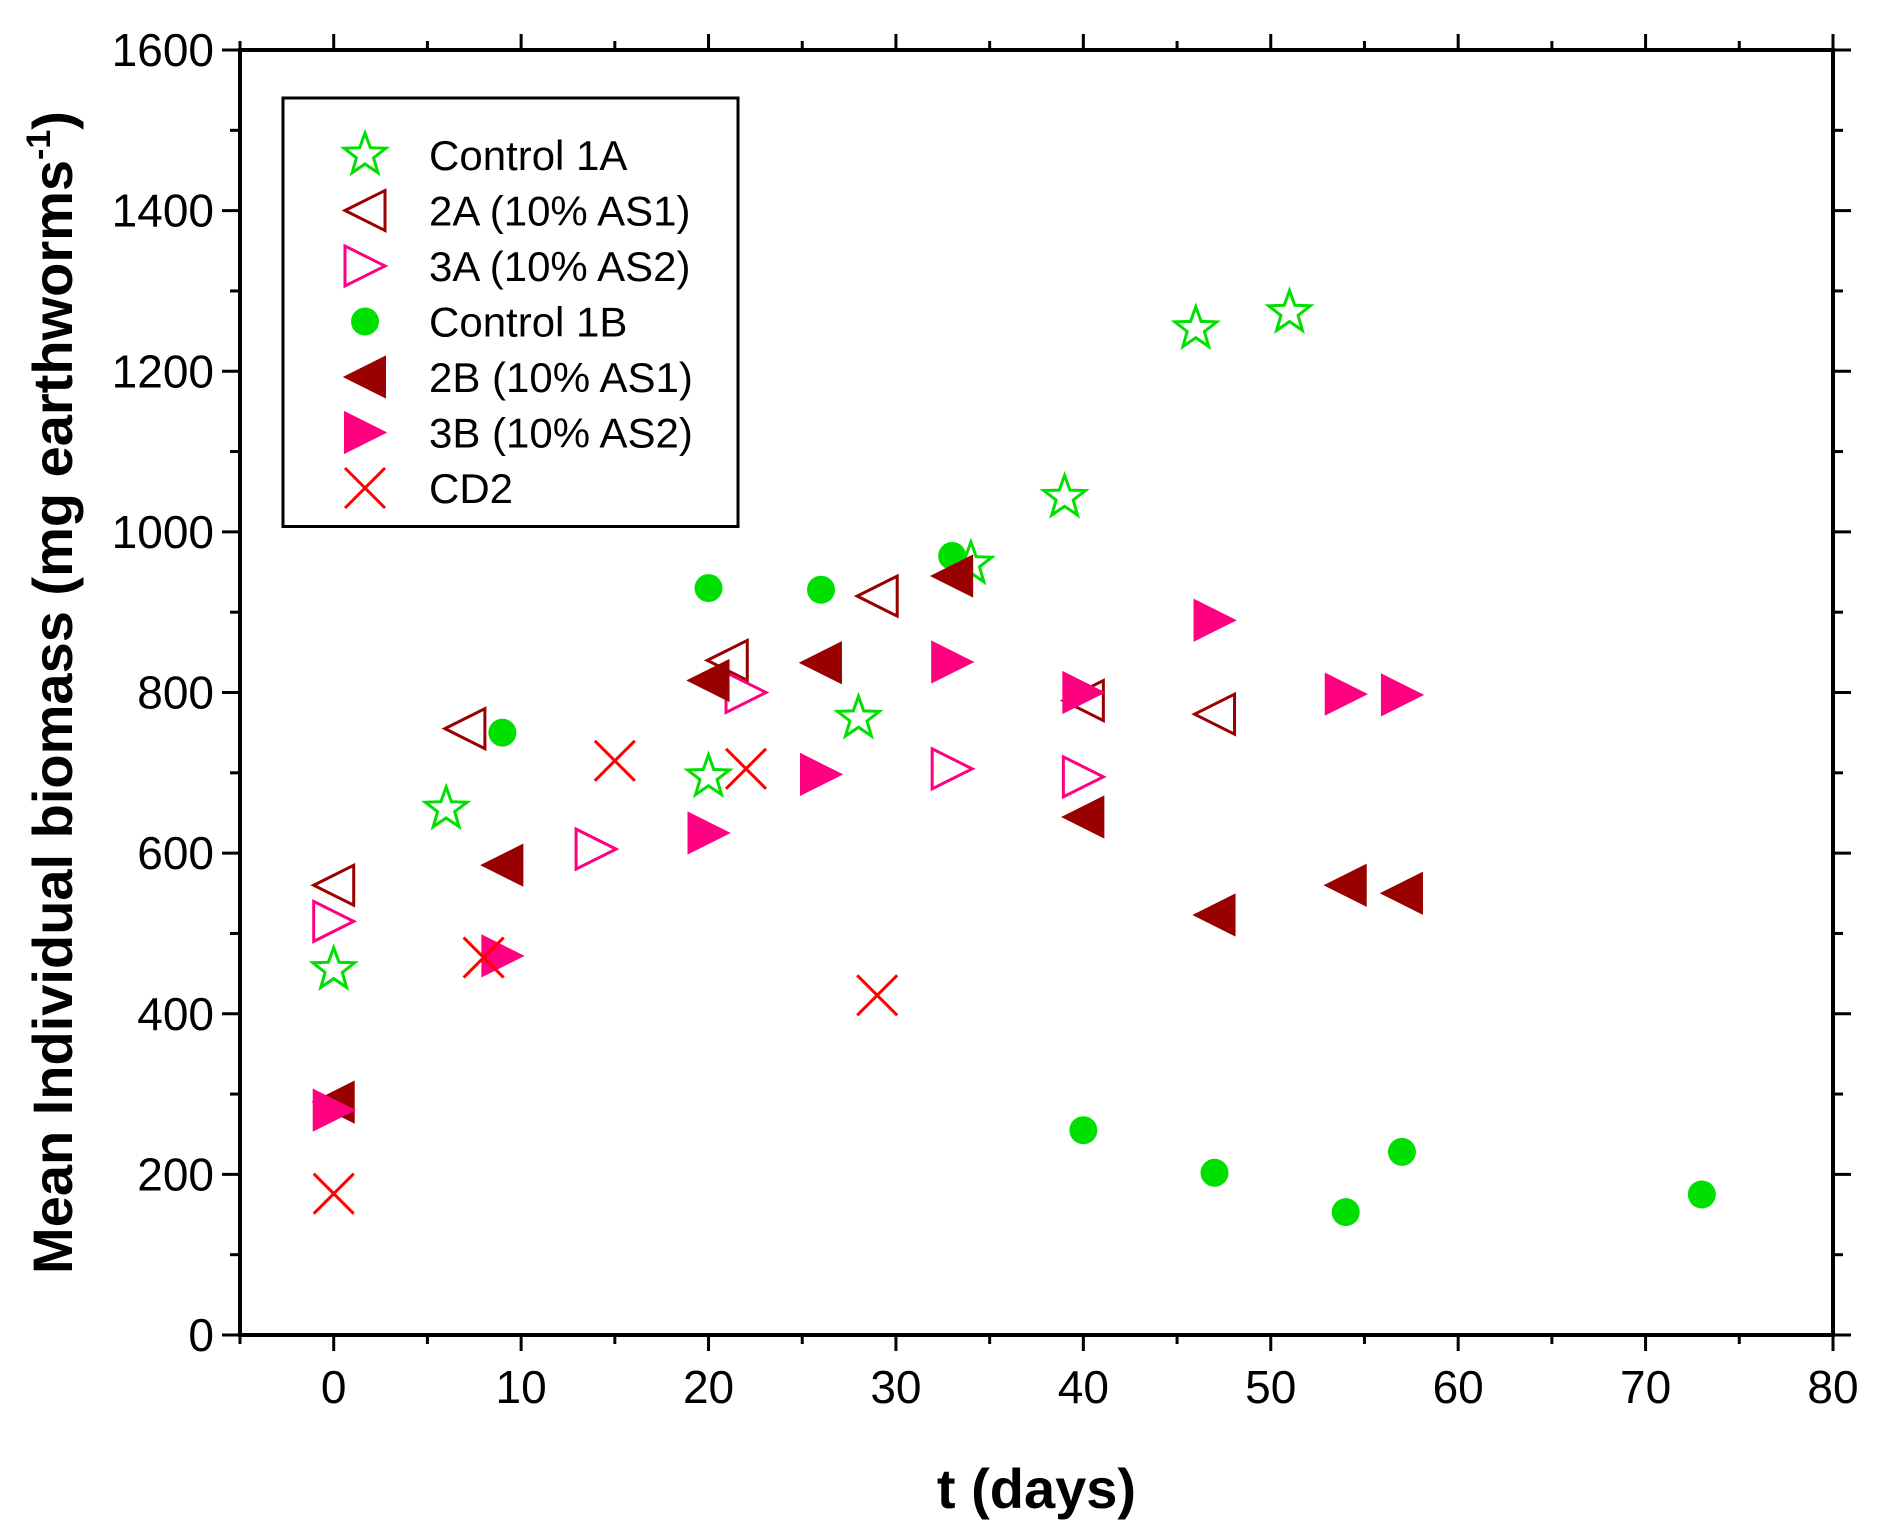 The image size is (1877, 1530). What do you see at coordinates (175, 1174) in the screenshot?
I see `y-tick-label: 200` at bounding box center [175, 1174].